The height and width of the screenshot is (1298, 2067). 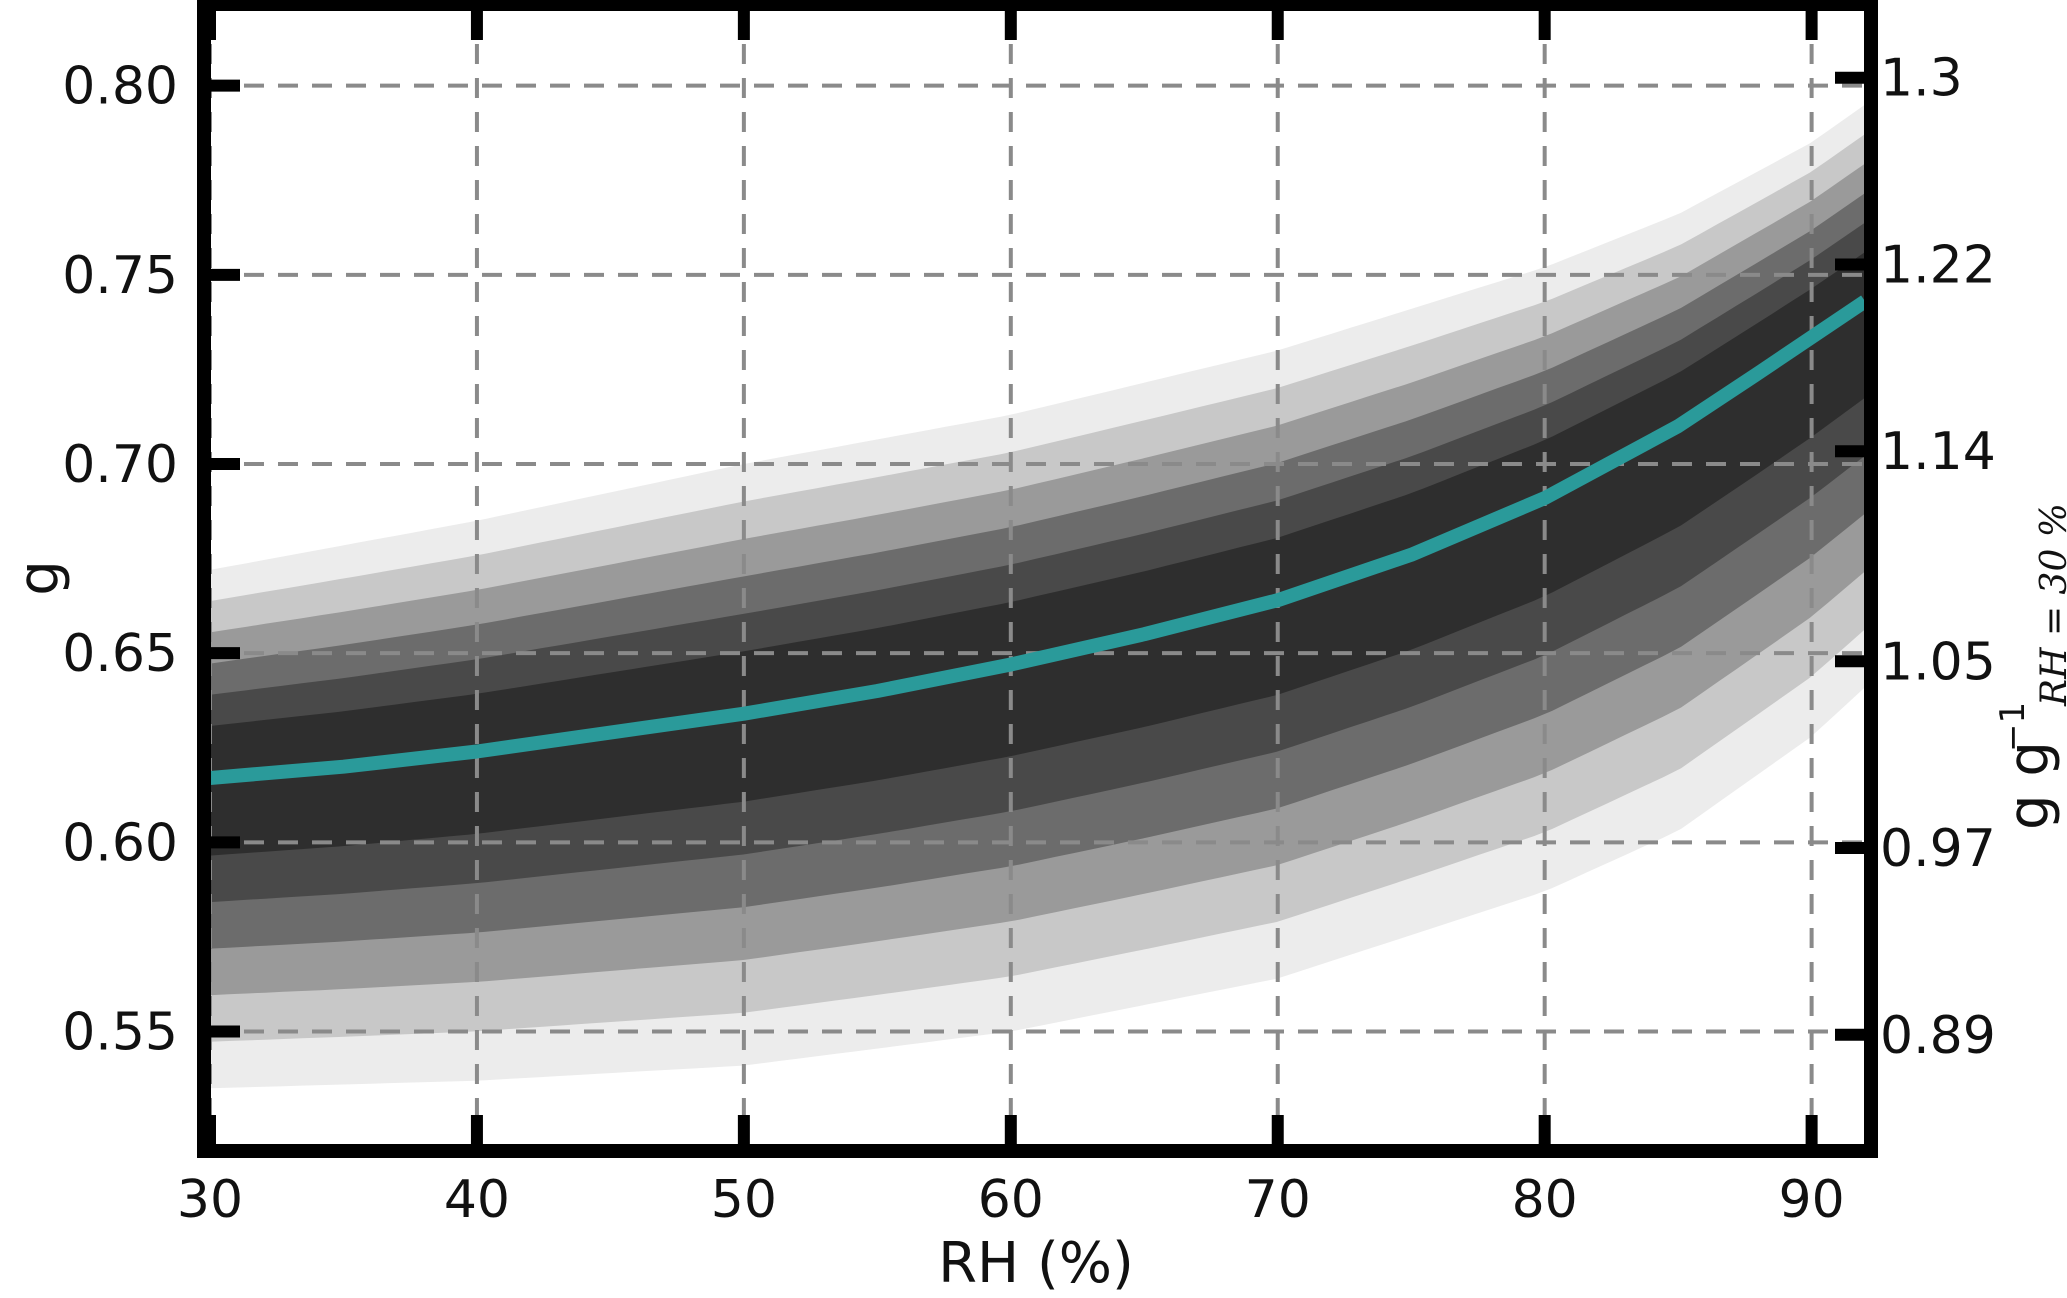 What do you see at coordinates (1812, 1200) in the screenshot?
I see `x-tick-label: 90` at bounding box center [1812, 1200].